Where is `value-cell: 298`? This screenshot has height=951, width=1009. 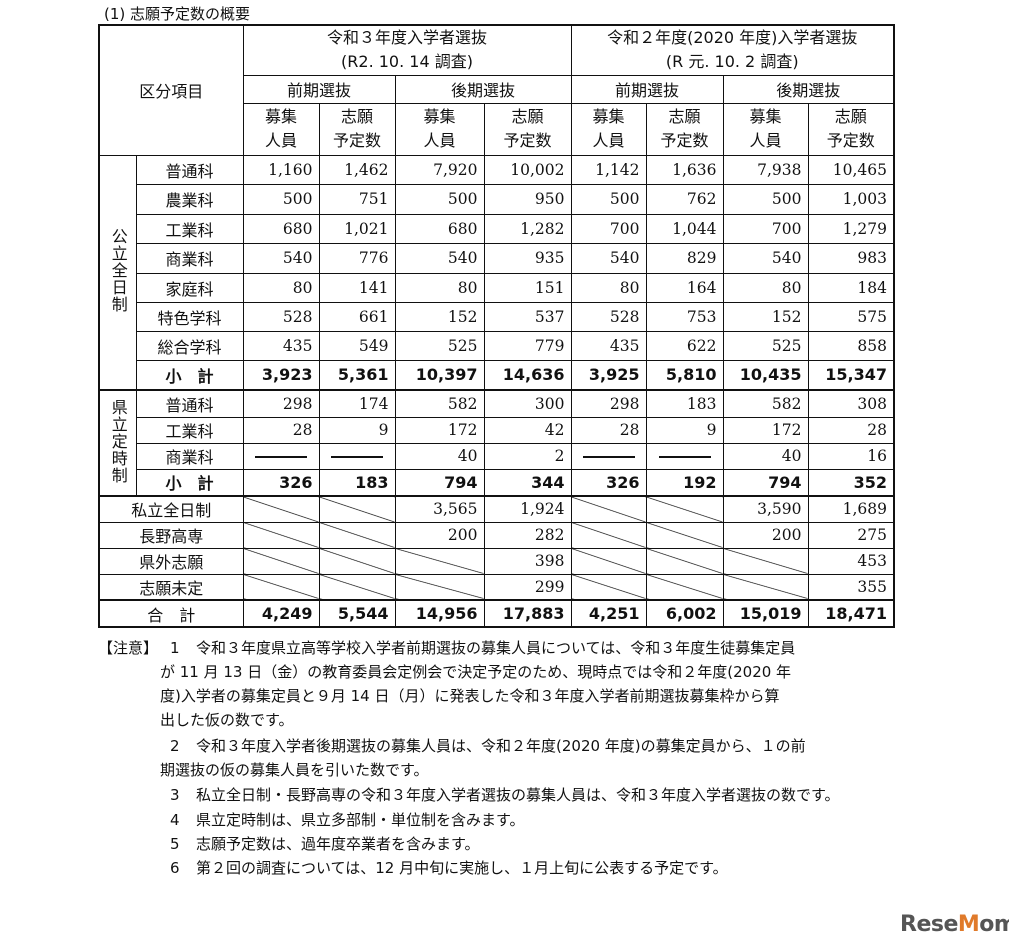 value-cell: 298 is located at coordinates (281, 403).